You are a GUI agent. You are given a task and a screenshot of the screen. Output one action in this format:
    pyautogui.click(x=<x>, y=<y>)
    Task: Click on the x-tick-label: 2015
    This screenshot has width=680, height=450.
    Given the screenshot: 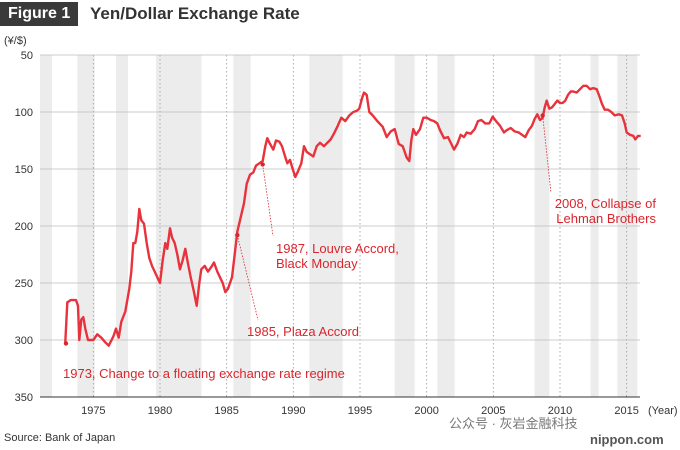 What is the action you would take?
    pyautogui.click(x=626, y=411)
    